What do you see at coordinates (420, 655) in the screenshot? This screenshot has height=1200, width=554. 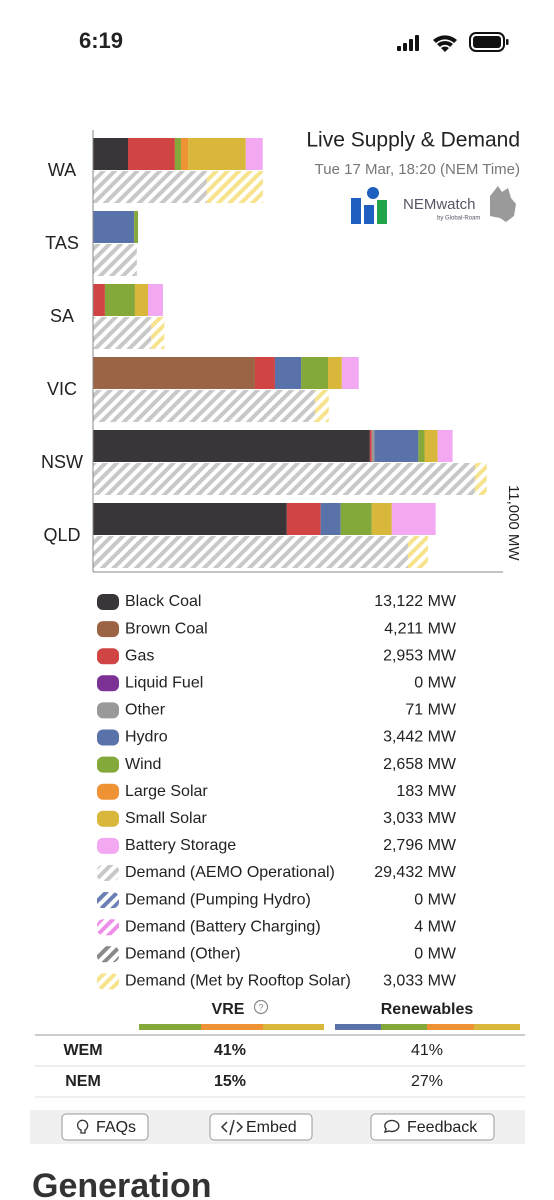 I see `legend-total: 2,953 MW` at bounding box center [420, 655].